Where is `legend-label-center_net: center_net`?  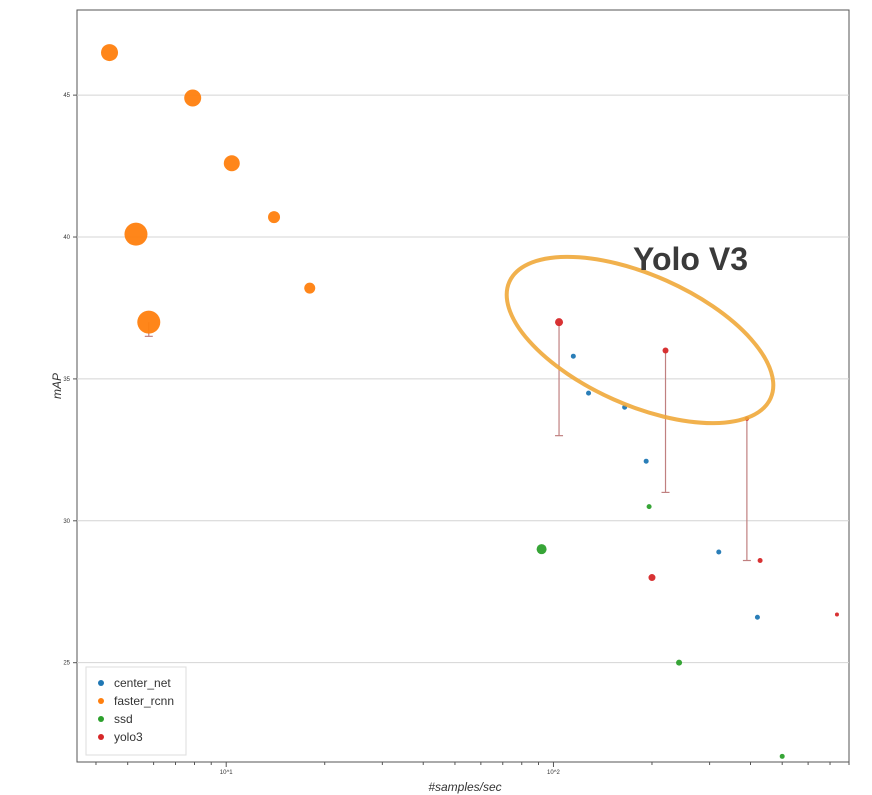 legend-label-center_net: center_net is located at coordinates (142, 683).